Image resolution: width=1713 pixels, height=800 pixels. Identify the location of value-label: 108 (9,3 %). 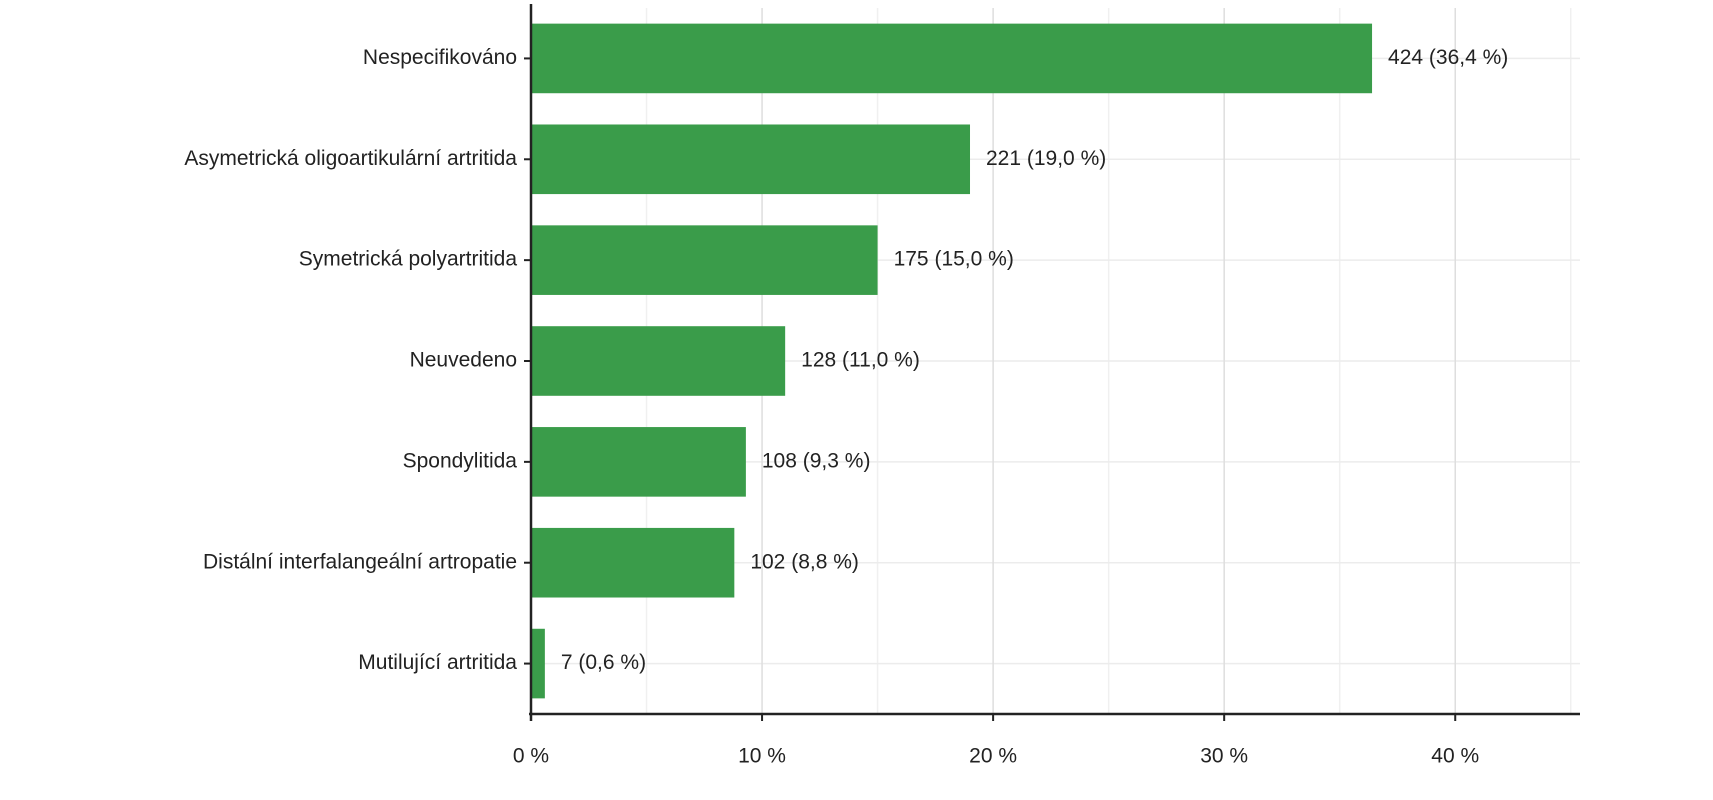
(816, 460).